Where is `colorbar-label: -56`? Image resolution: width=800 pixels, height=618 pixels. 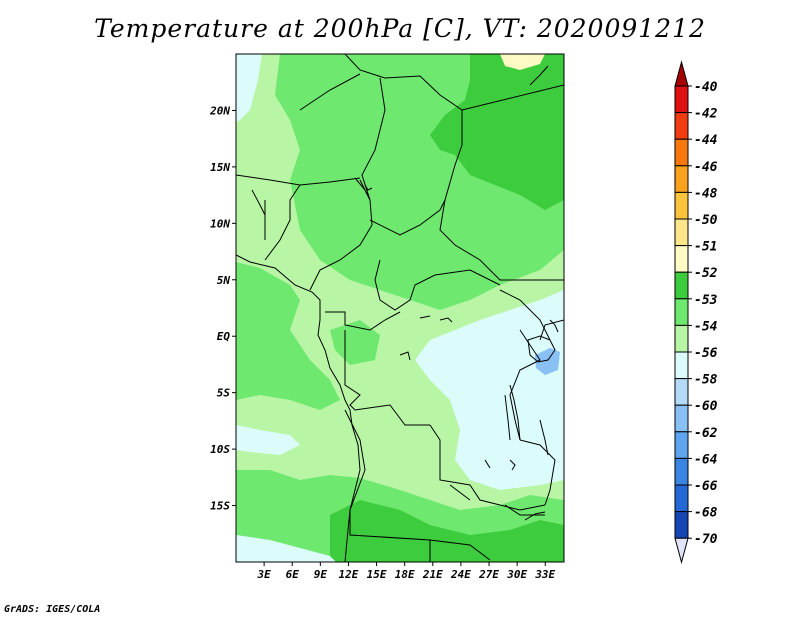 colorbar-label: -56 is located at coordinates (706, 353).